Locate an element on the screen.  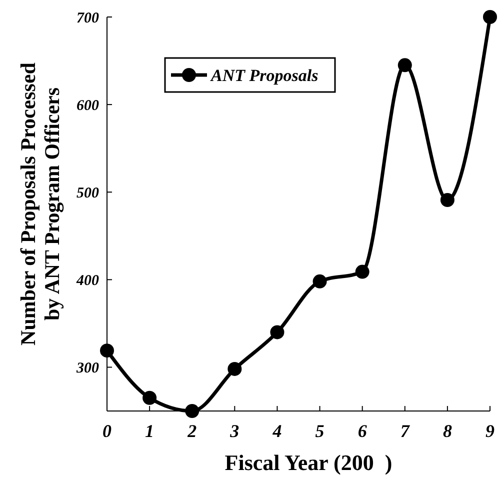
x-tick-label: 3 is located at coordinates (234, 431).